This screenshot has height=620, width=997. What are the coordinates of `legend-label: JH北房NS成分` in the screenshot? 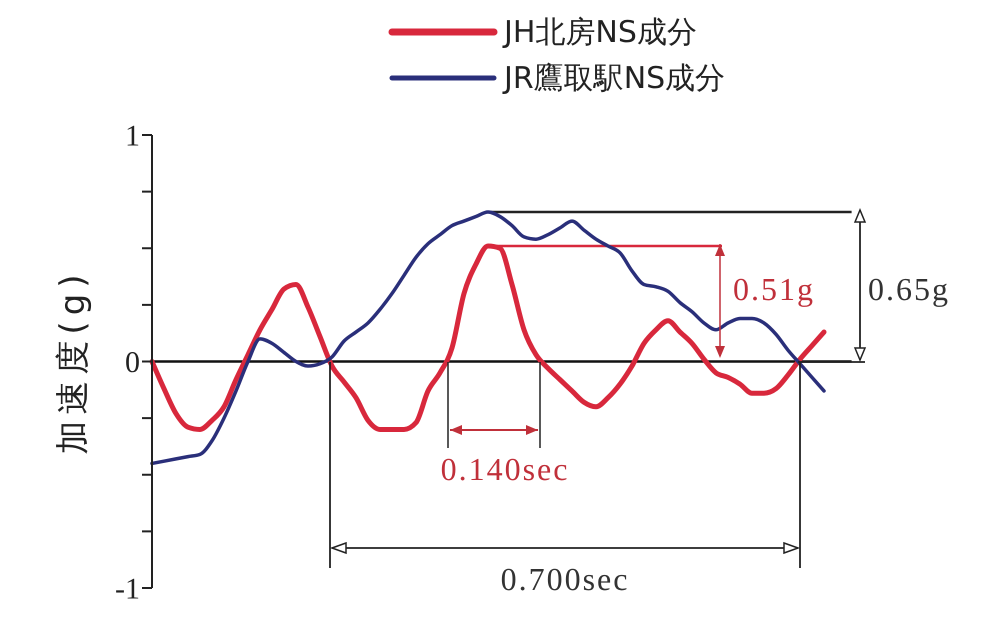 It's located at (600, 33).